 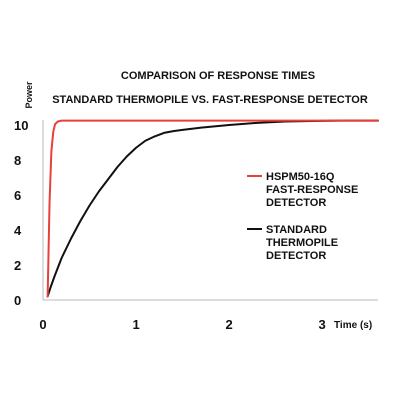 What do you see at coordinates (218, 76) in the screenshot?
I see `chart-title: COMPARISON OF RESPONSE TIMES` at bounding box center [218, 76].